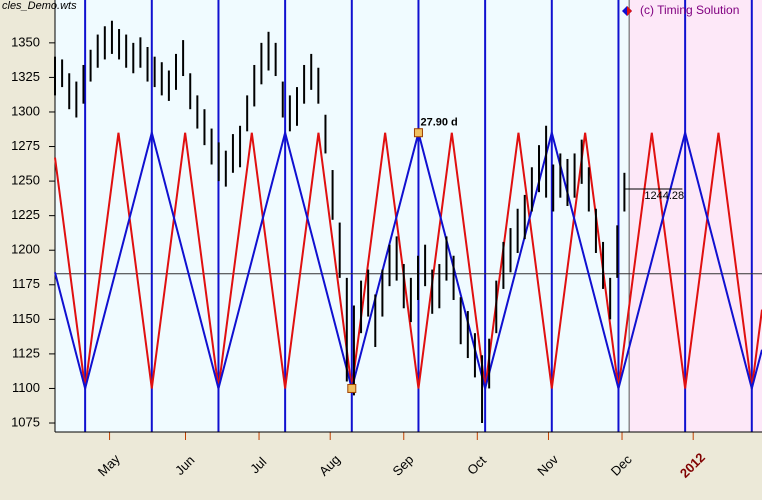 The image size is (762, 500). Describe the element at coordinates (629, 11) in the screenshot. I see `icon` at that location.